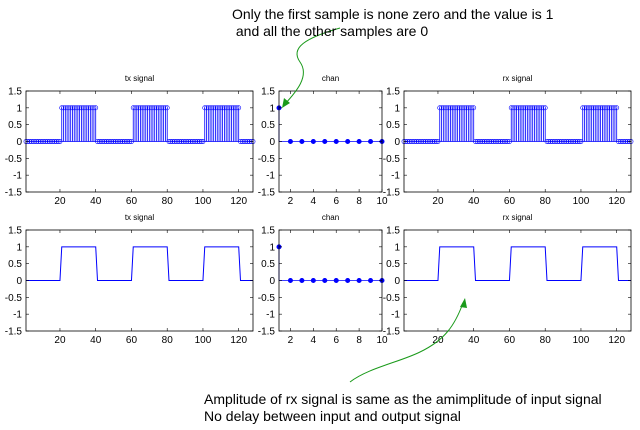 The image size is (640, 430). Describe the element at coordinates (382, 201) in the screenshot. I see `x-tick-label: 10` at that location.